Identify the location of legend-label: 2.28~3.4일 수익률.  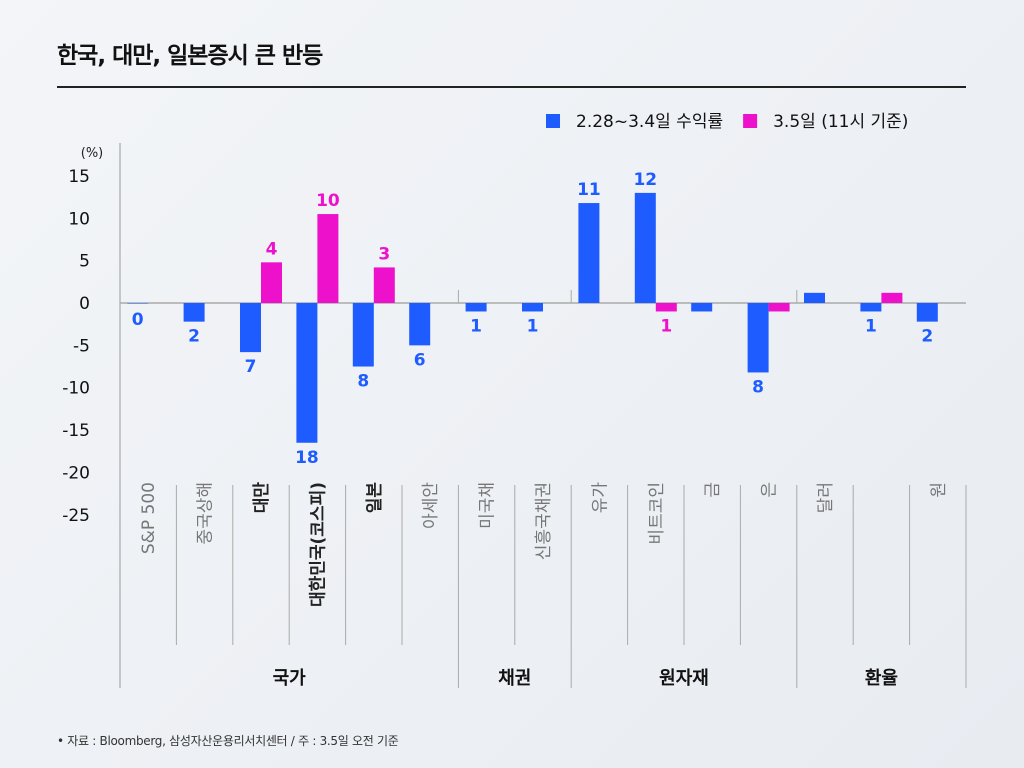
(649, 122).